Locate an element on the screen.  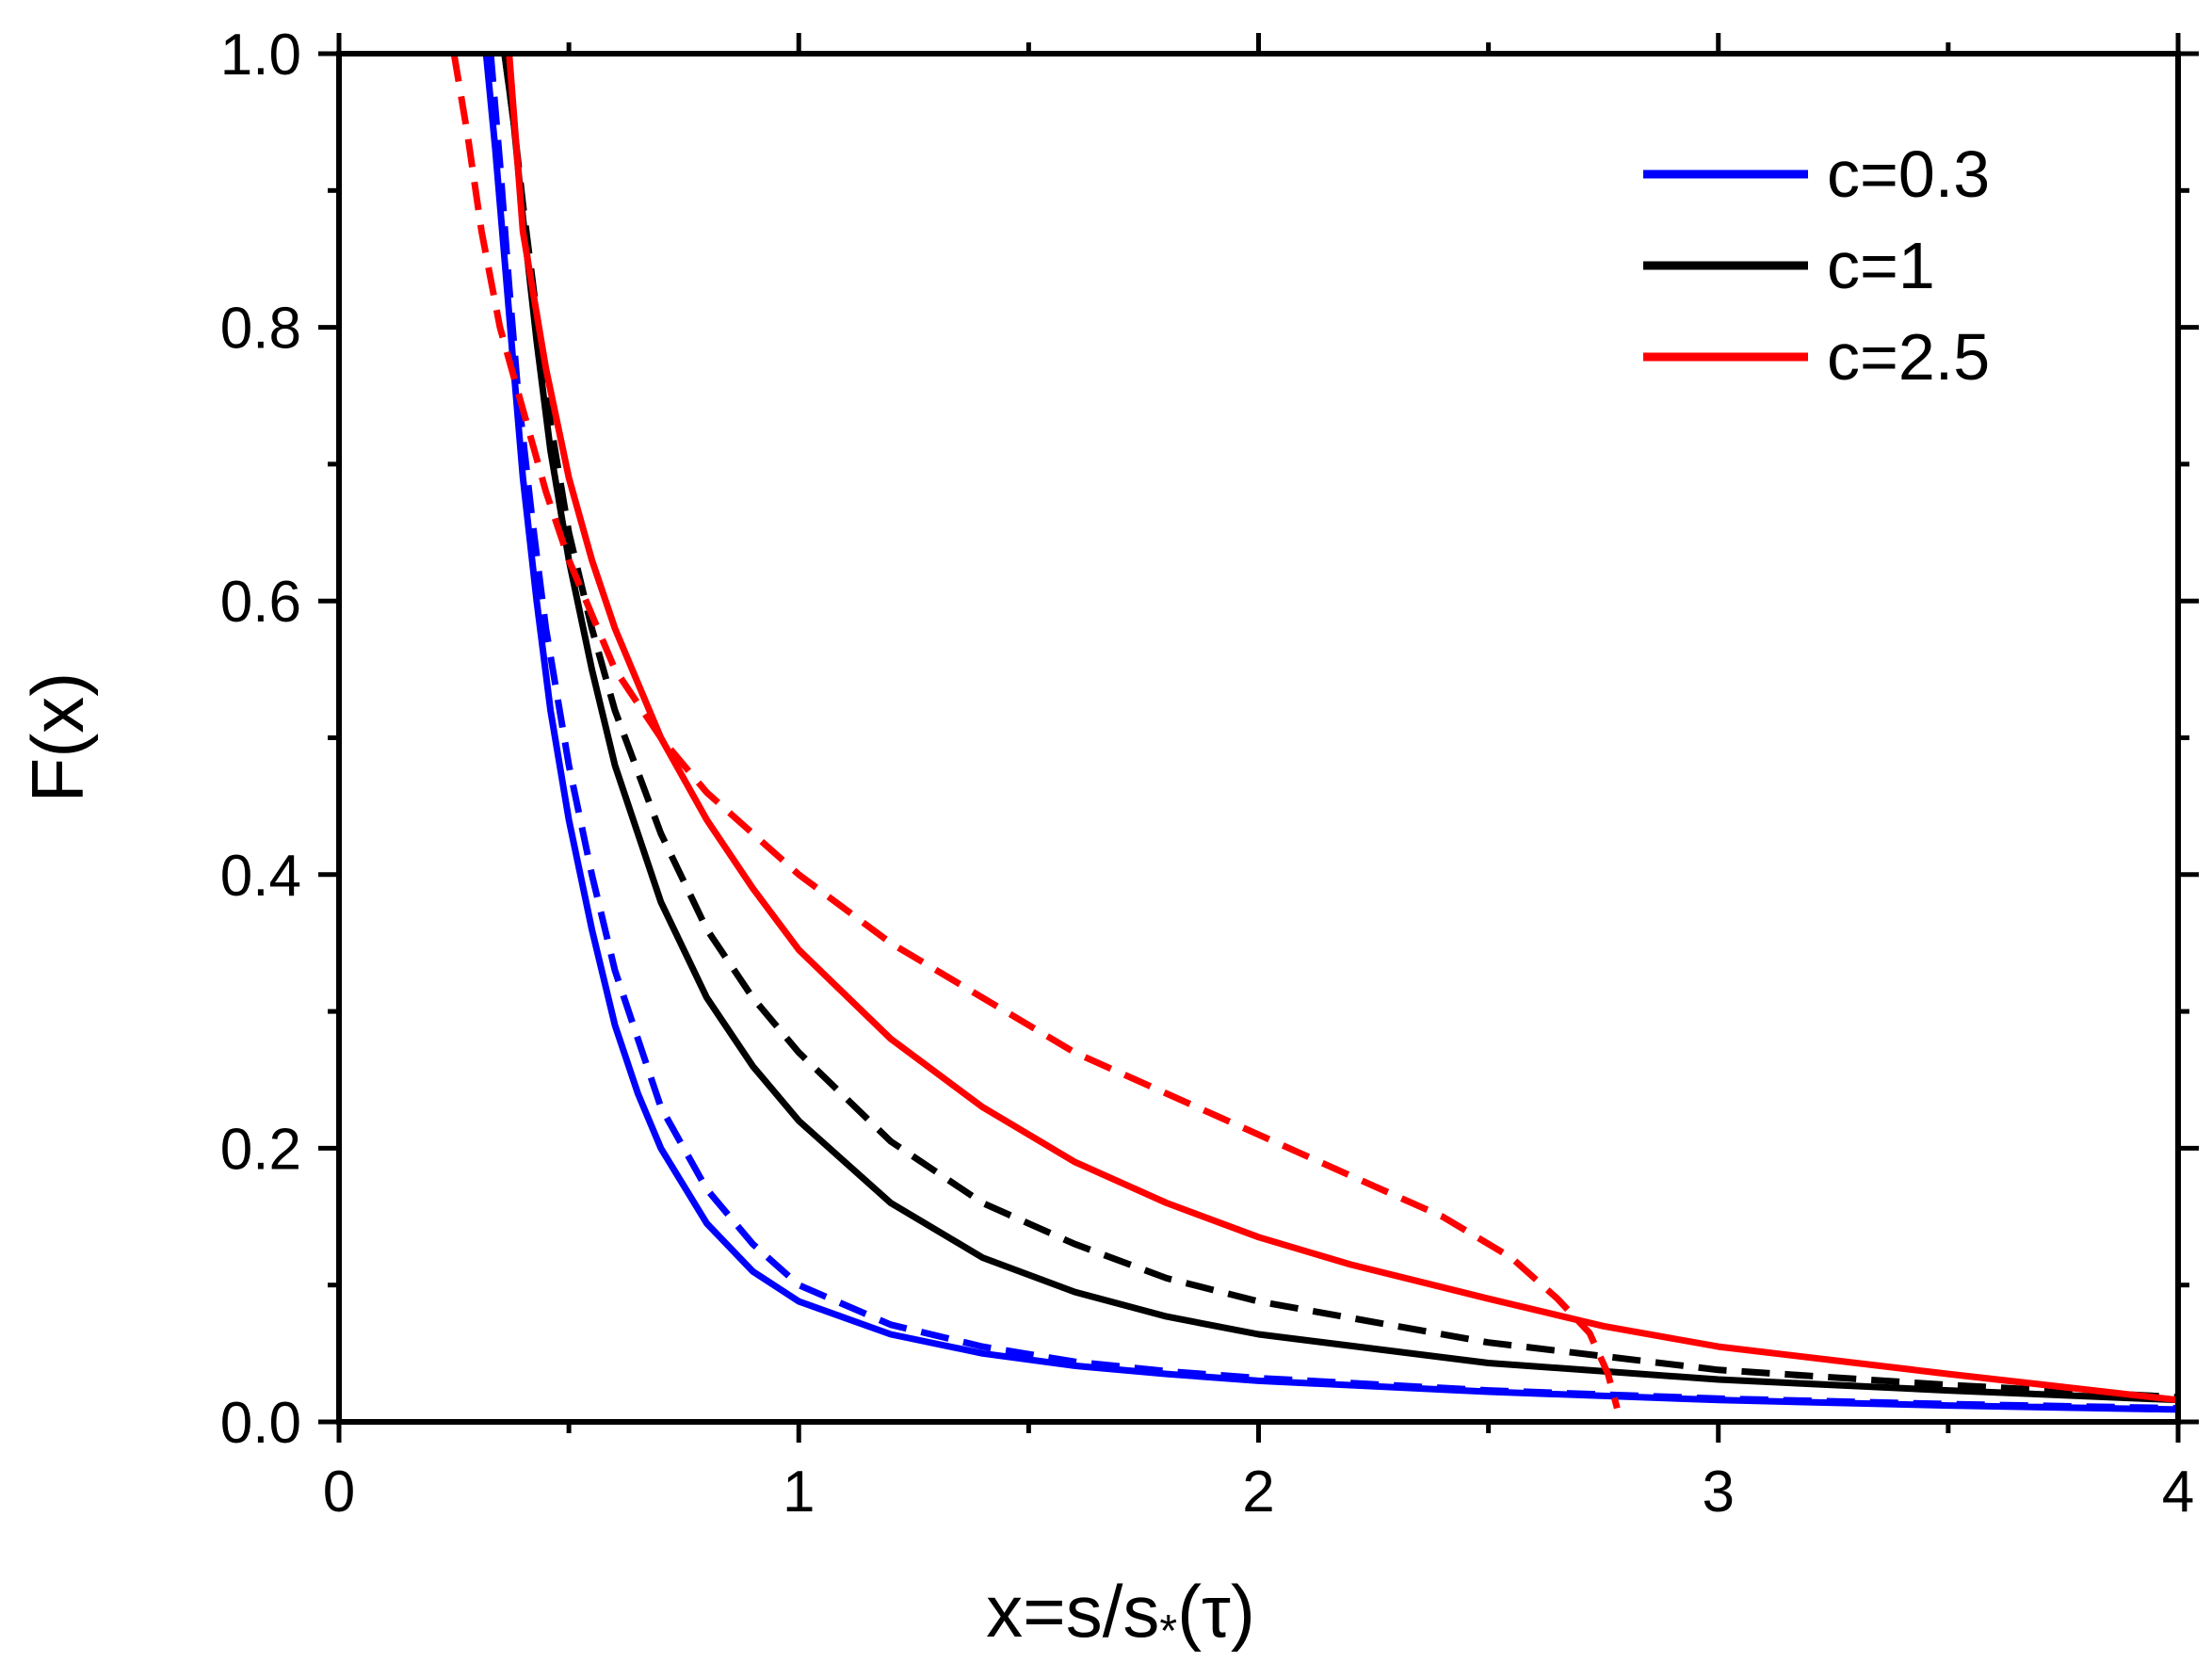
legend-label-2: c=1 is located at coordinates (1881, 265).